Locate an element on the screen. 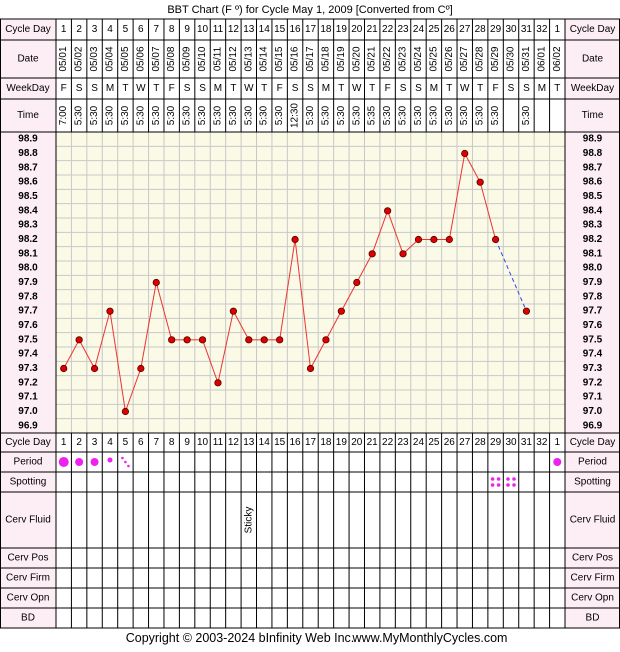 The height and width of the screenshot is (652, 620). row-label-left-time: Time is located at coordinates (28, 115).